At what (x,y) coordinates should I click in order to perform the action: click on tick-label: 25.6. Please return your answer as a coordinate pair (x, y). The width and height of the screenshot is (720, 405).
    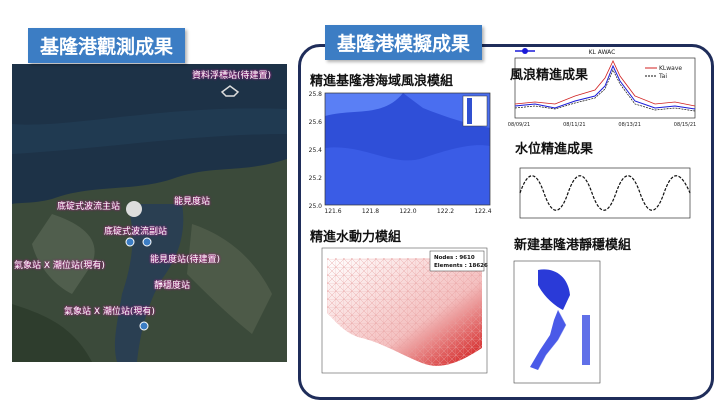
    Looking at the image, I should click on (316, 122).